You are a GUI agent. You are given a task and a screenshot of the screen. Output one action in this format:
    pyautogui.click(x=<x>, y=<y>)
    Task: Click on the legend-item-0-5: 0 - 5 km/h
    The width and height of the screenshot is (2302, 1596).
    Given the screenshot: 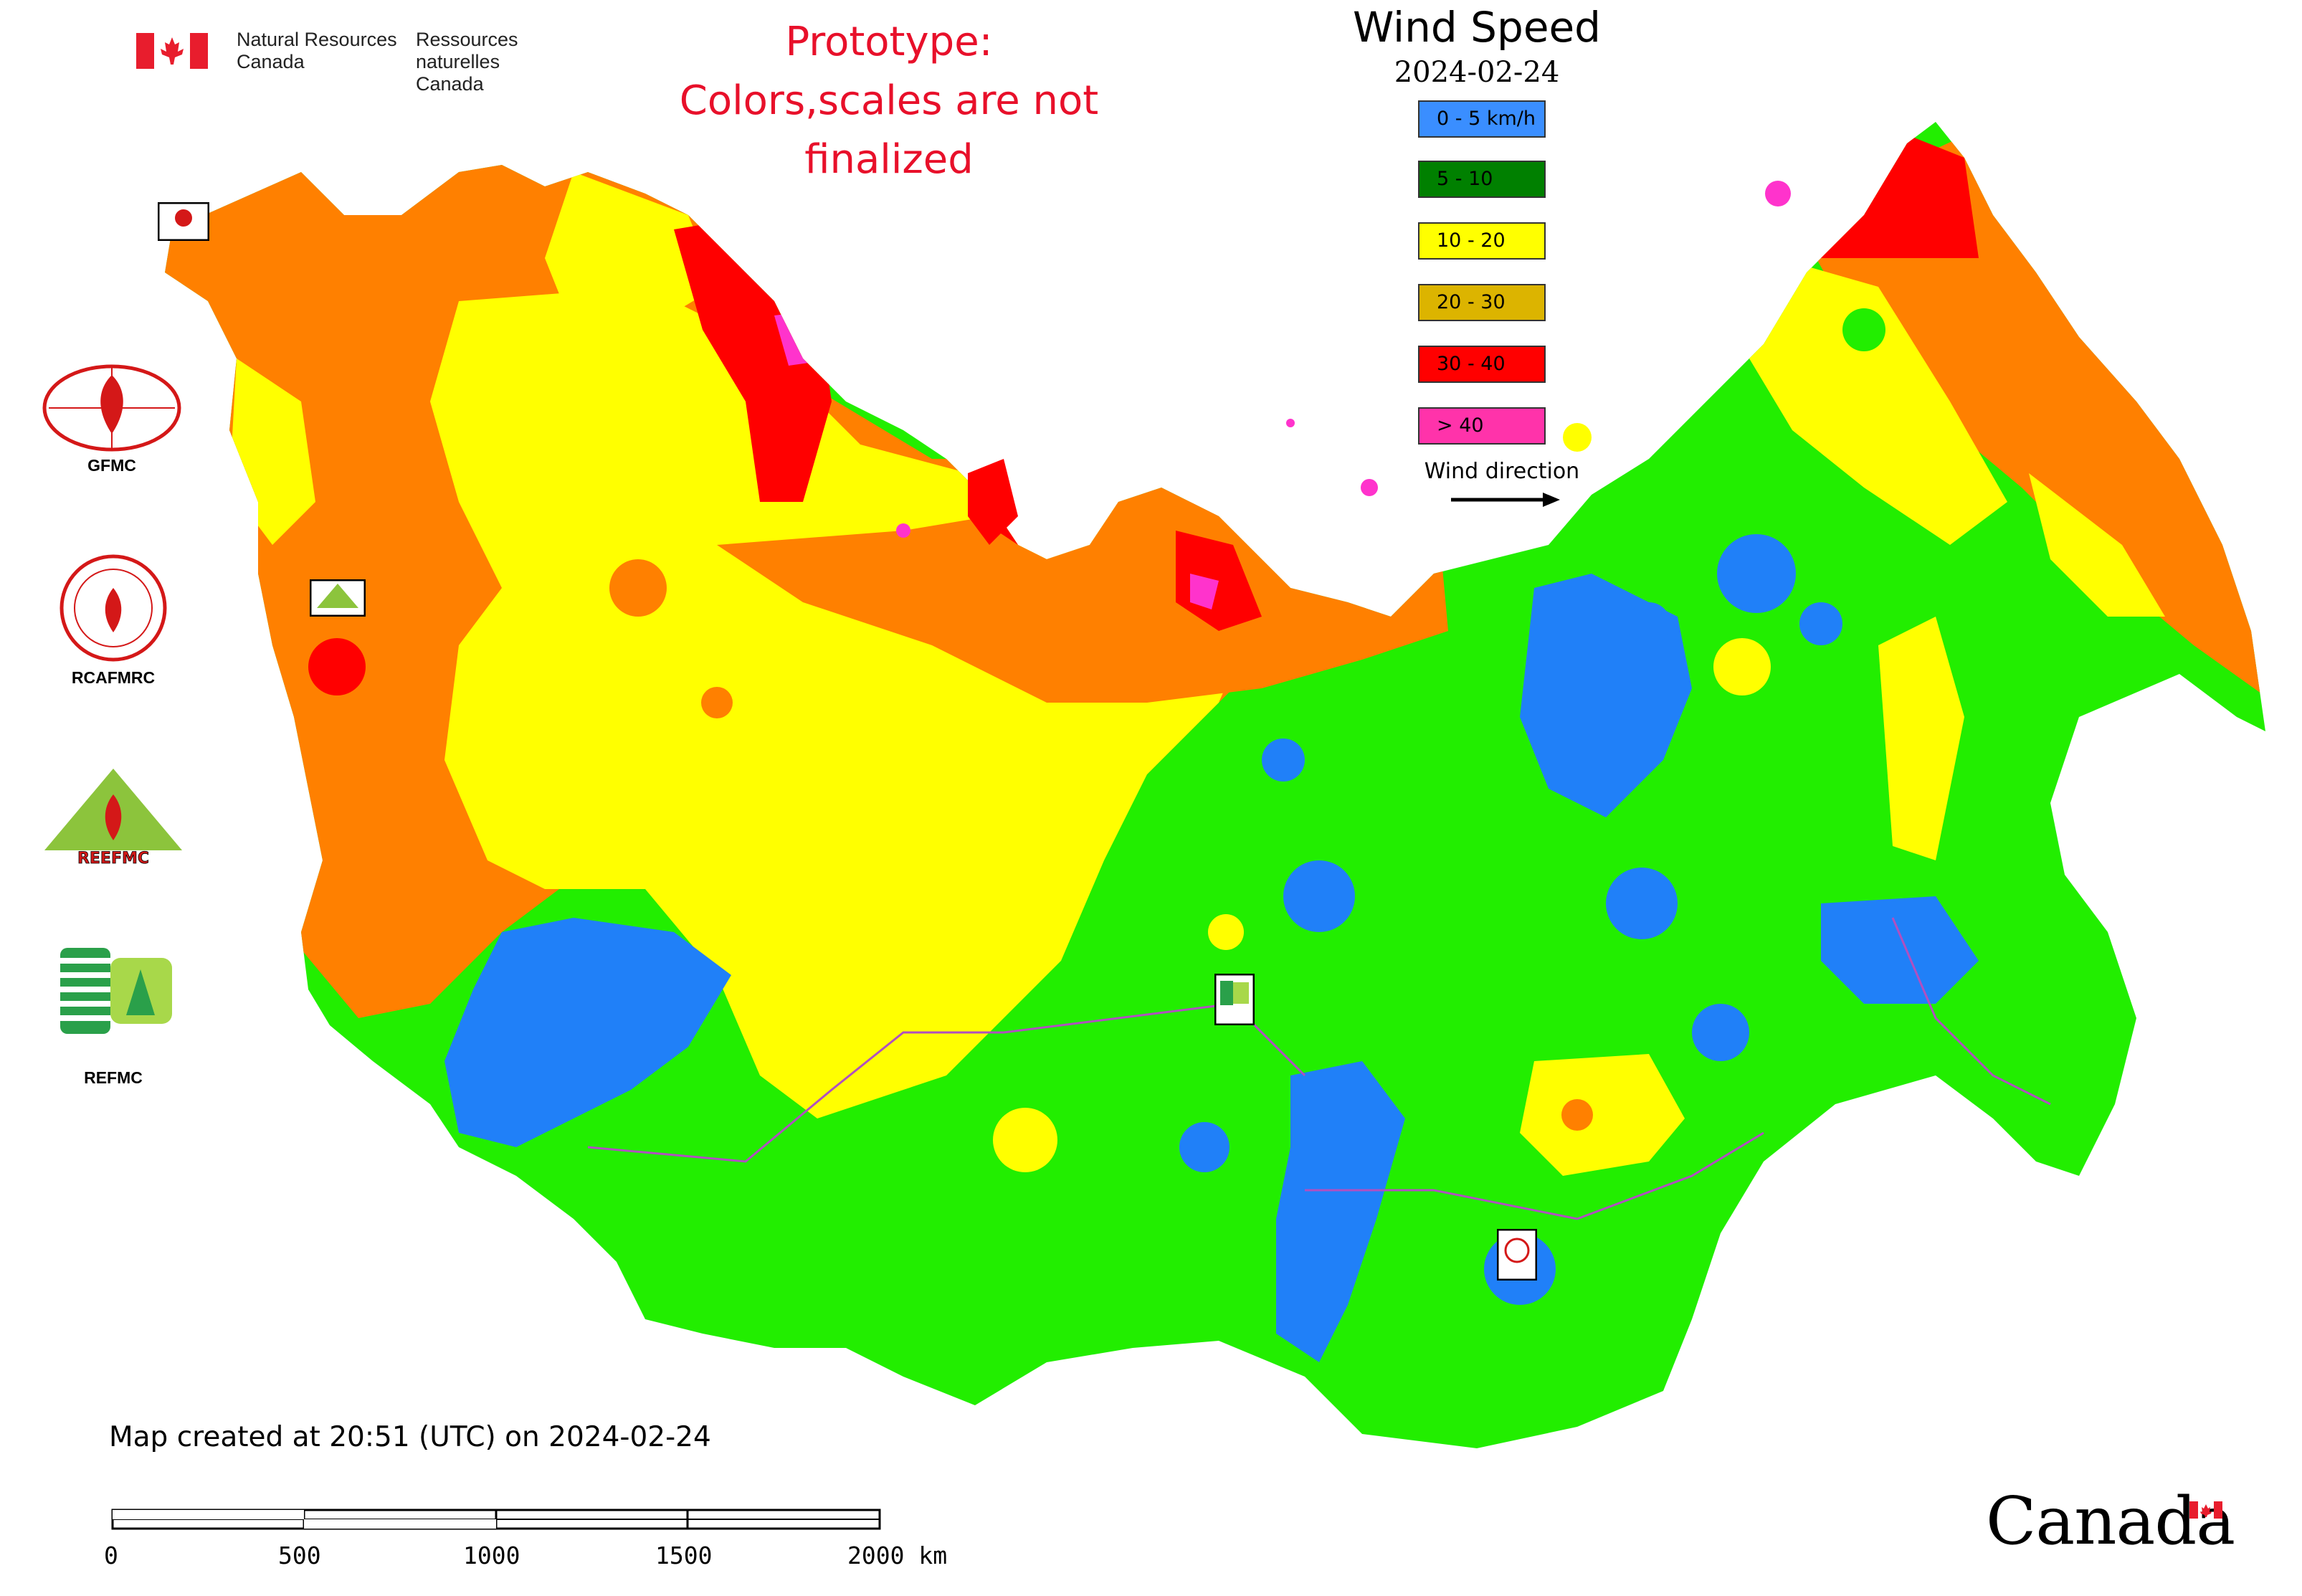 What is the action you would take?
    pyautogui.click(x=1482, y=119)
    